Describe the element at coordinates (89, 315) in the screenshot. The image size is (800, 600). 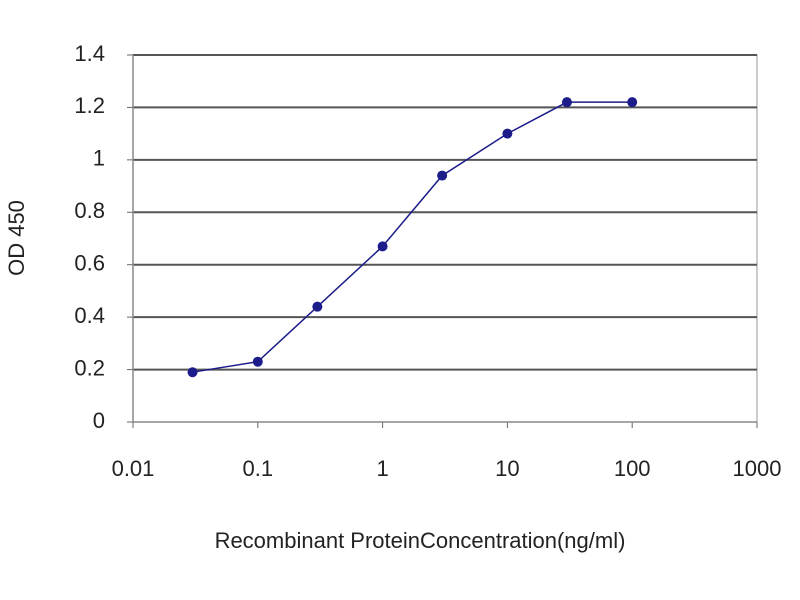
I see `y-tick-label: 0.4` at that location.